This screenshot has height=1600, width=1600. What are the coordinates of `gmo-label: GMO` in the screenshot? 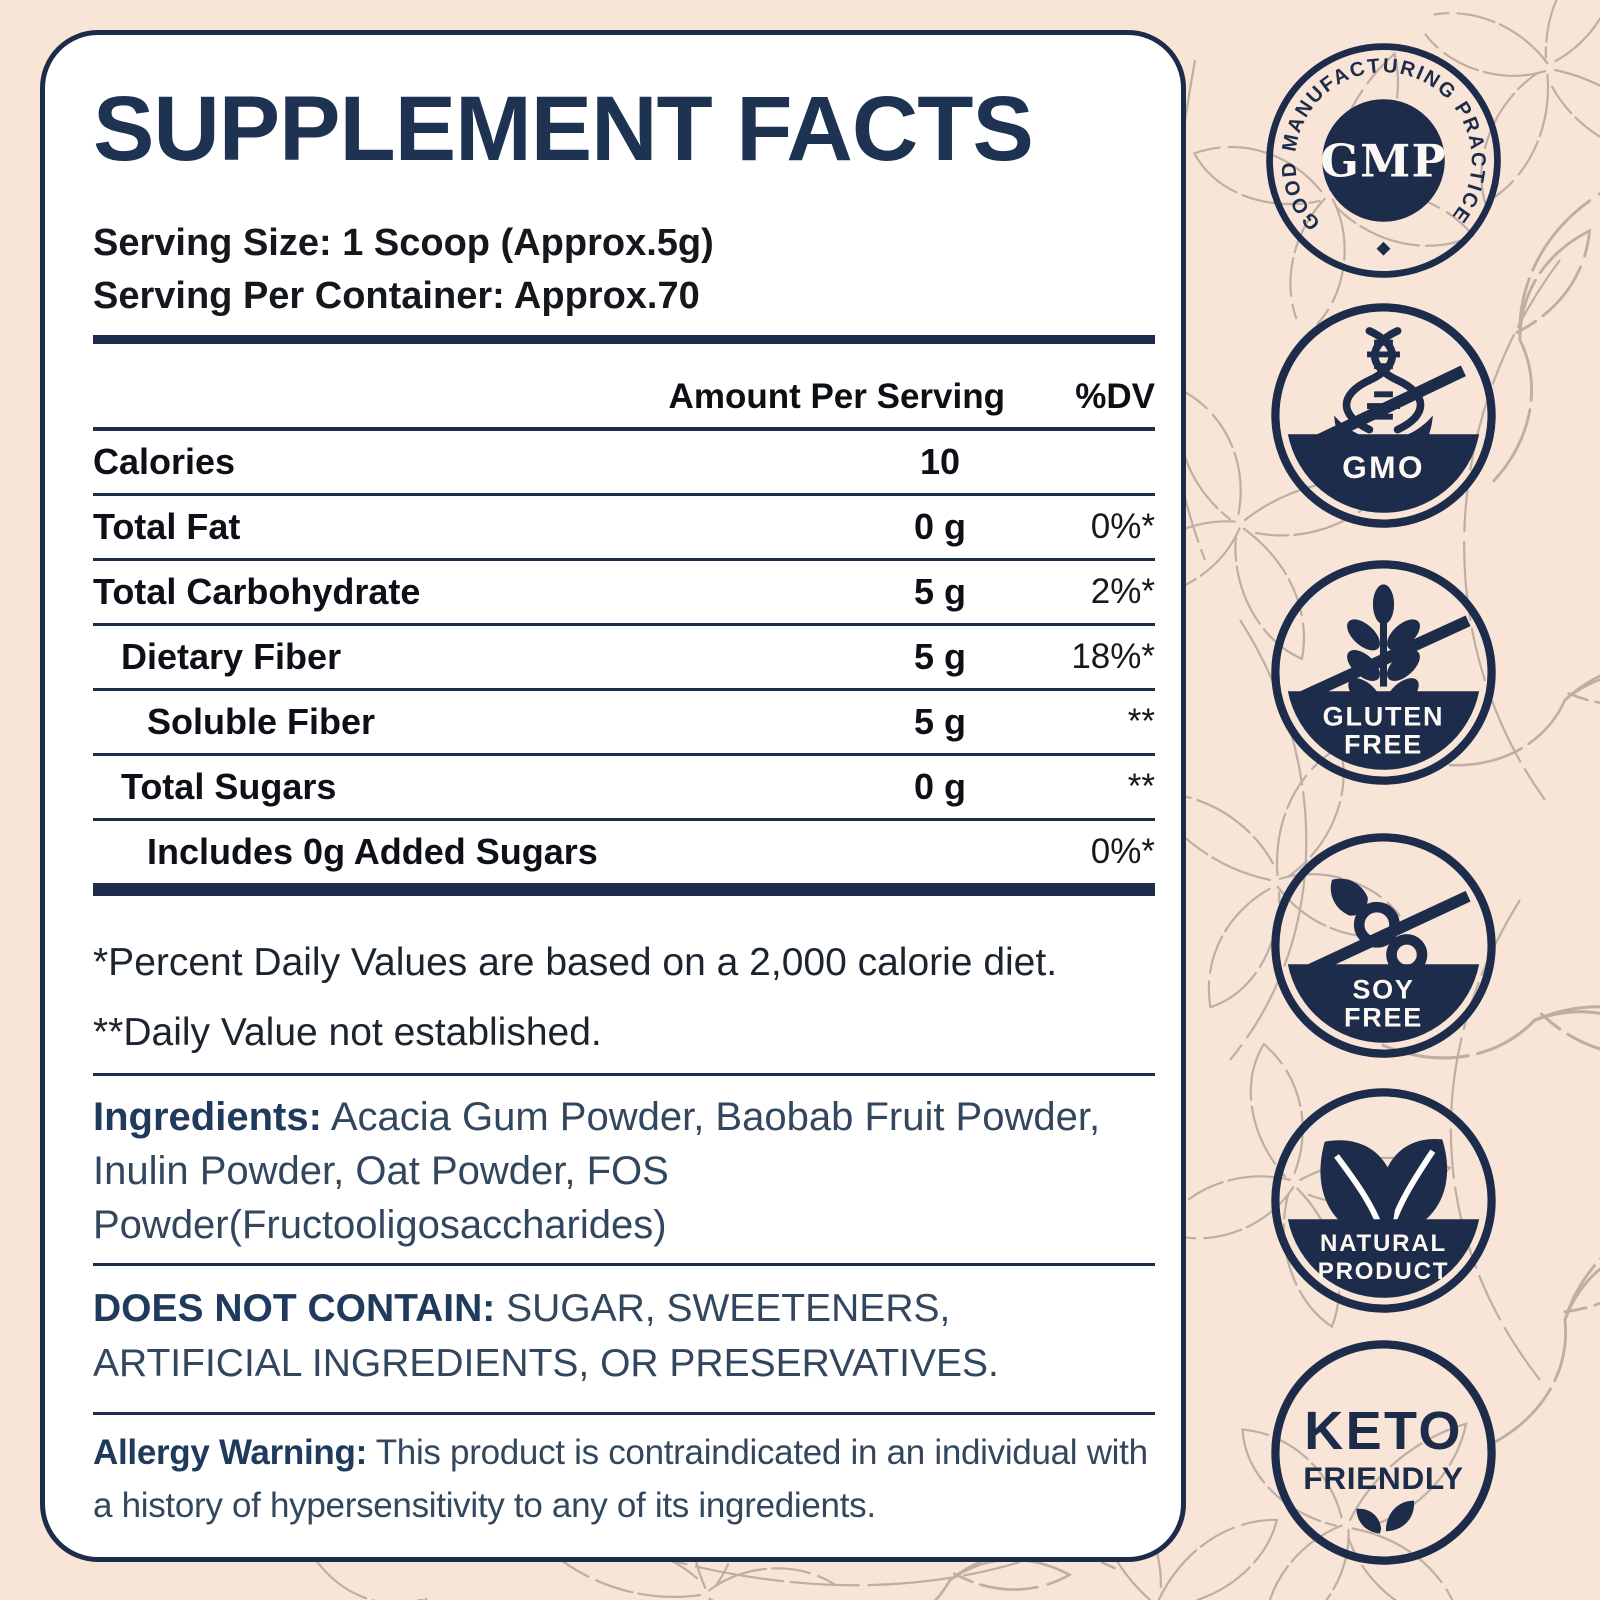 It's located at (1383, 467).